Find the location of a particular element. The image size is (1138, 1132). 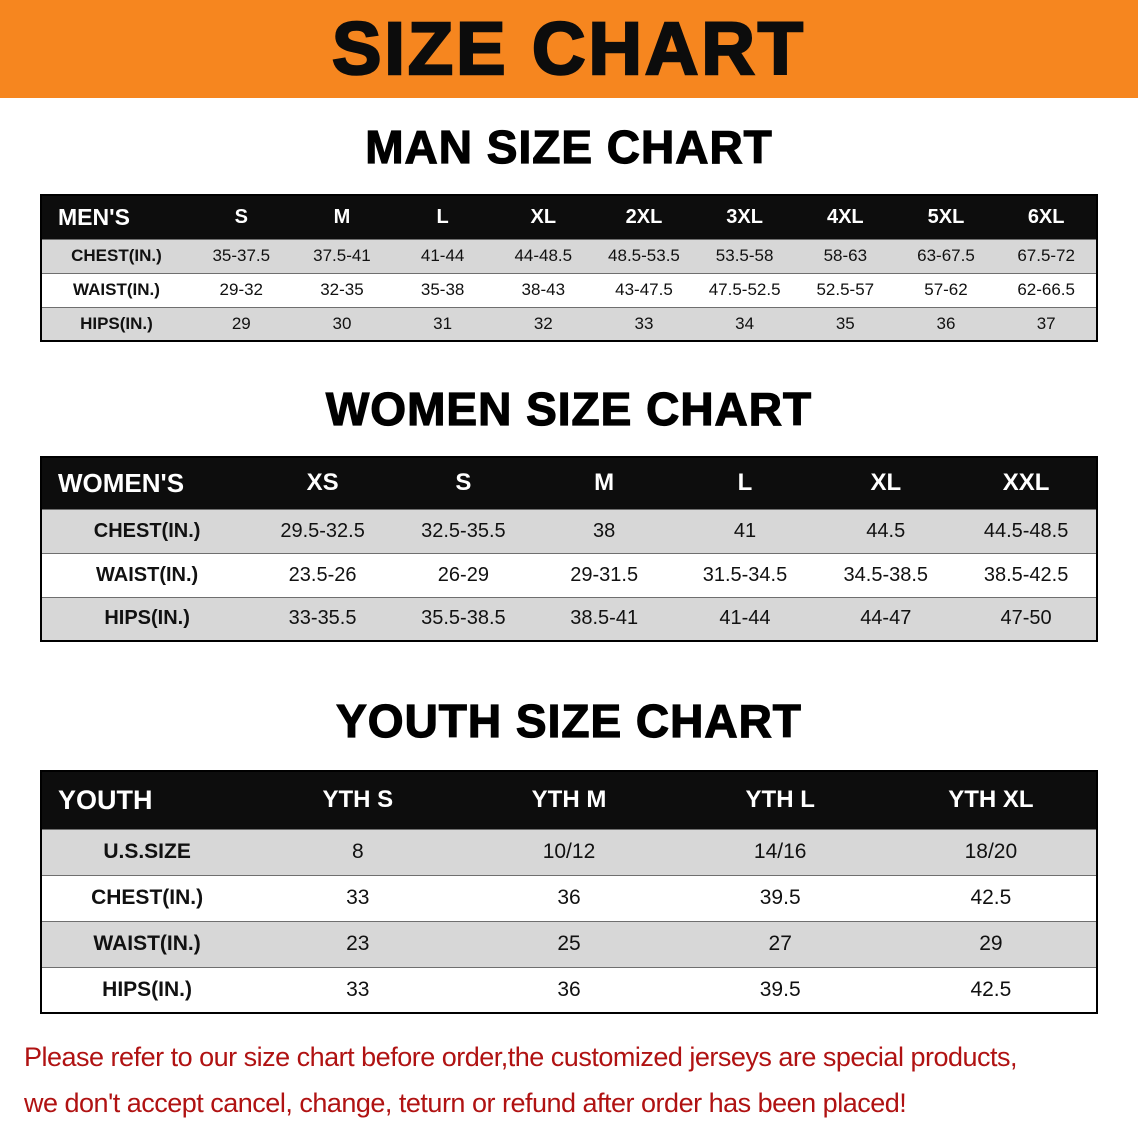

size-header-cell: 4XL is located at coordinates (845, 217).